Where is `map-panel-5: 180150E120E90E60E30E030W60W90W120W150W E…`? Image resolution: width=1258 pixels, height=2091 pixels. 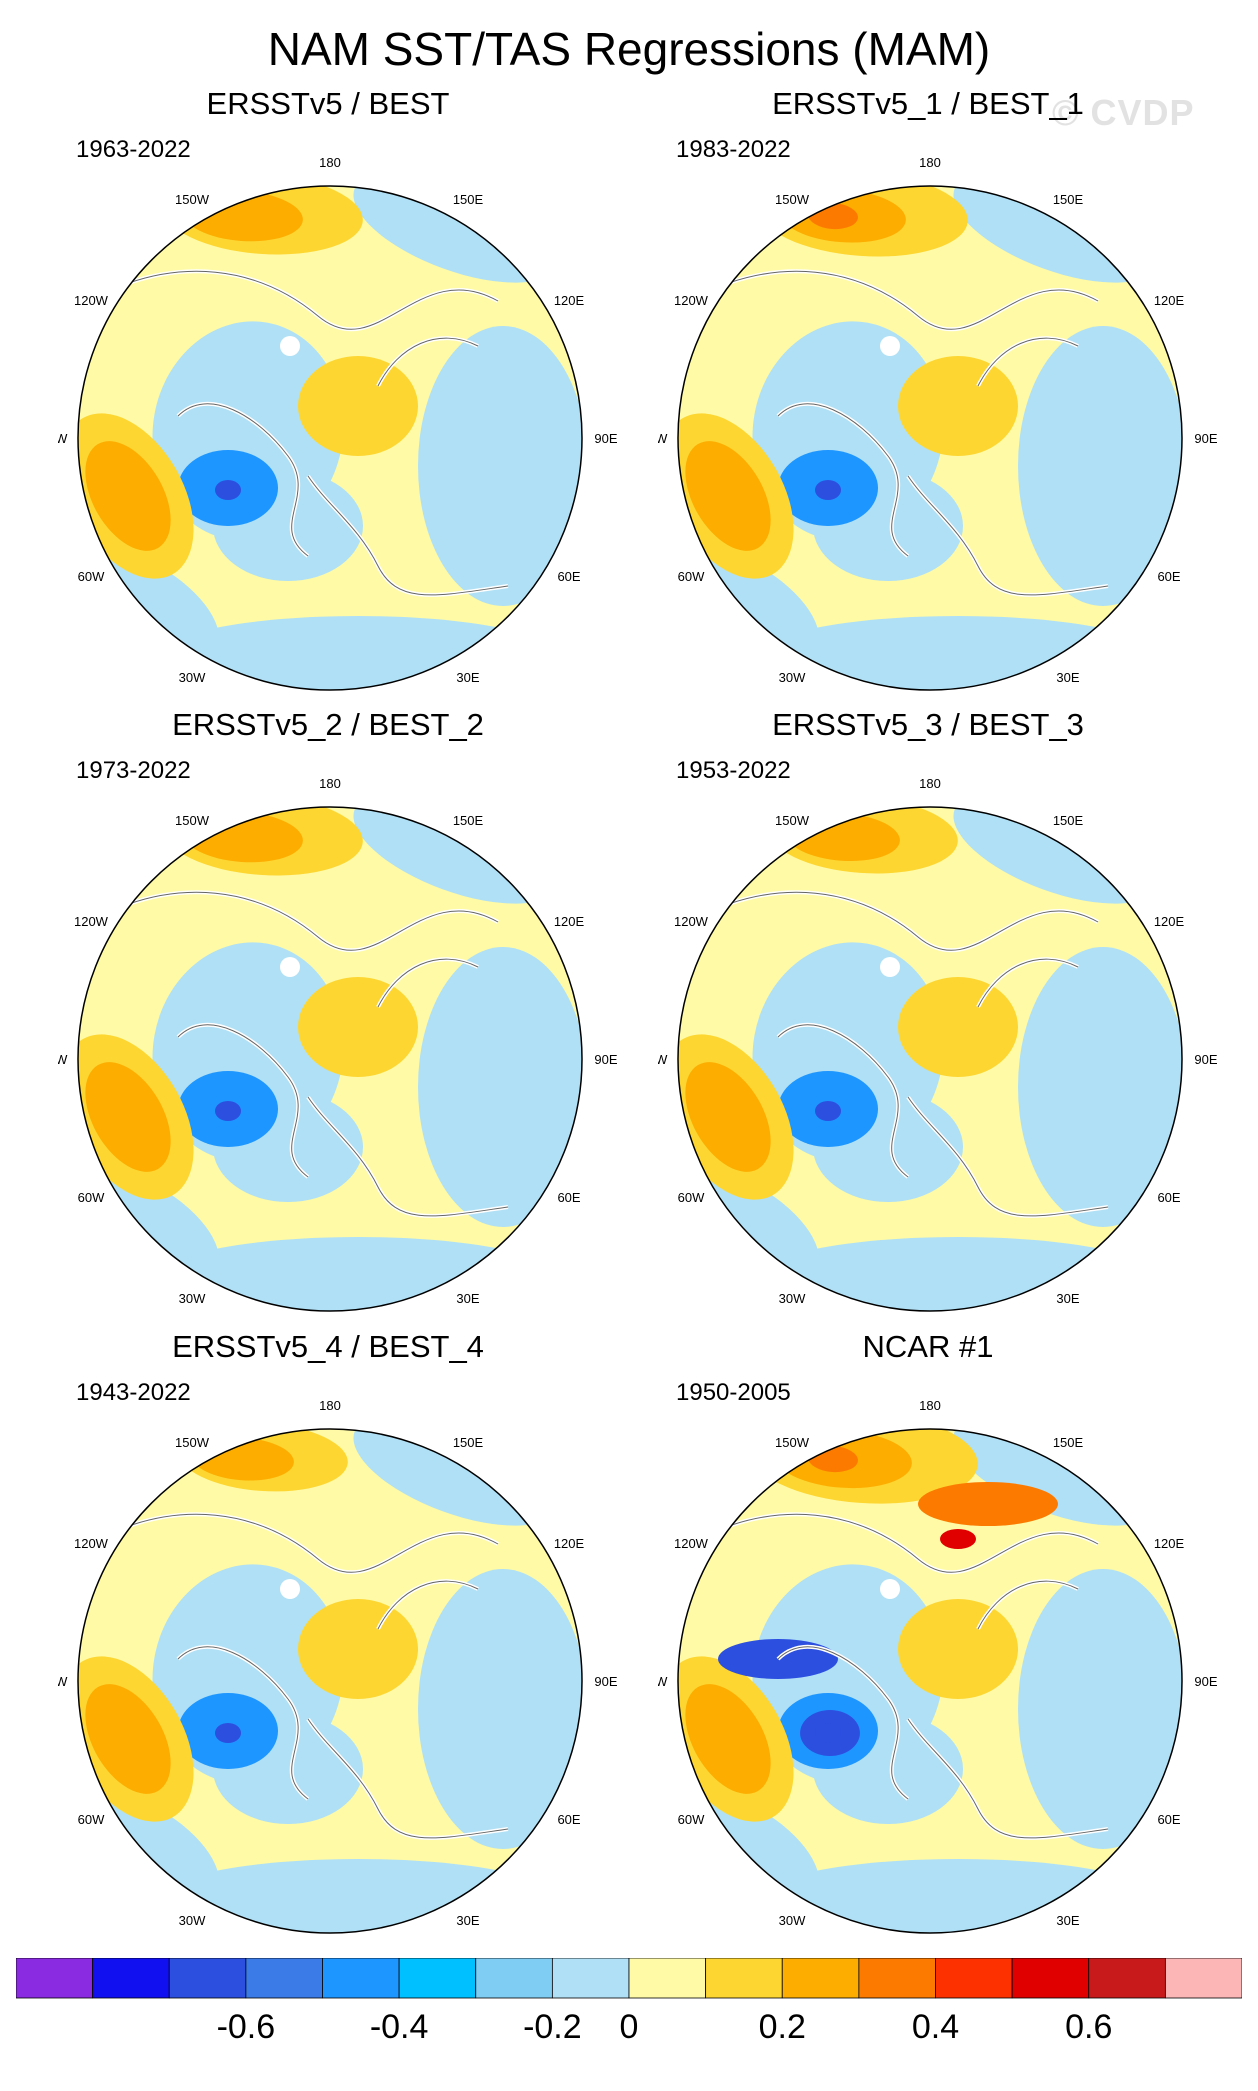
map-panel-5: 180150E120E90E60E30E030W60W90W120W150W E… is located at coordinates (338, 1631).